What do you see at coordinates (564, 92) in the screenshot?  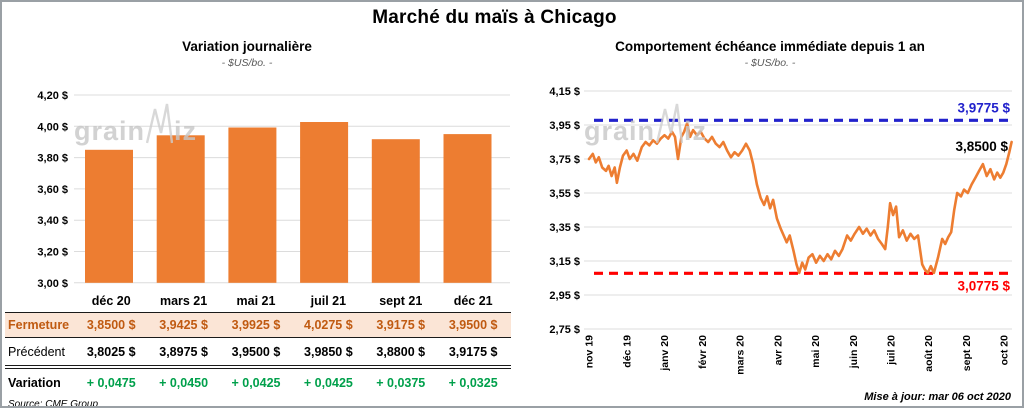 I see `y-tick-label: 4,15 $` at bounding box center [564, 92].